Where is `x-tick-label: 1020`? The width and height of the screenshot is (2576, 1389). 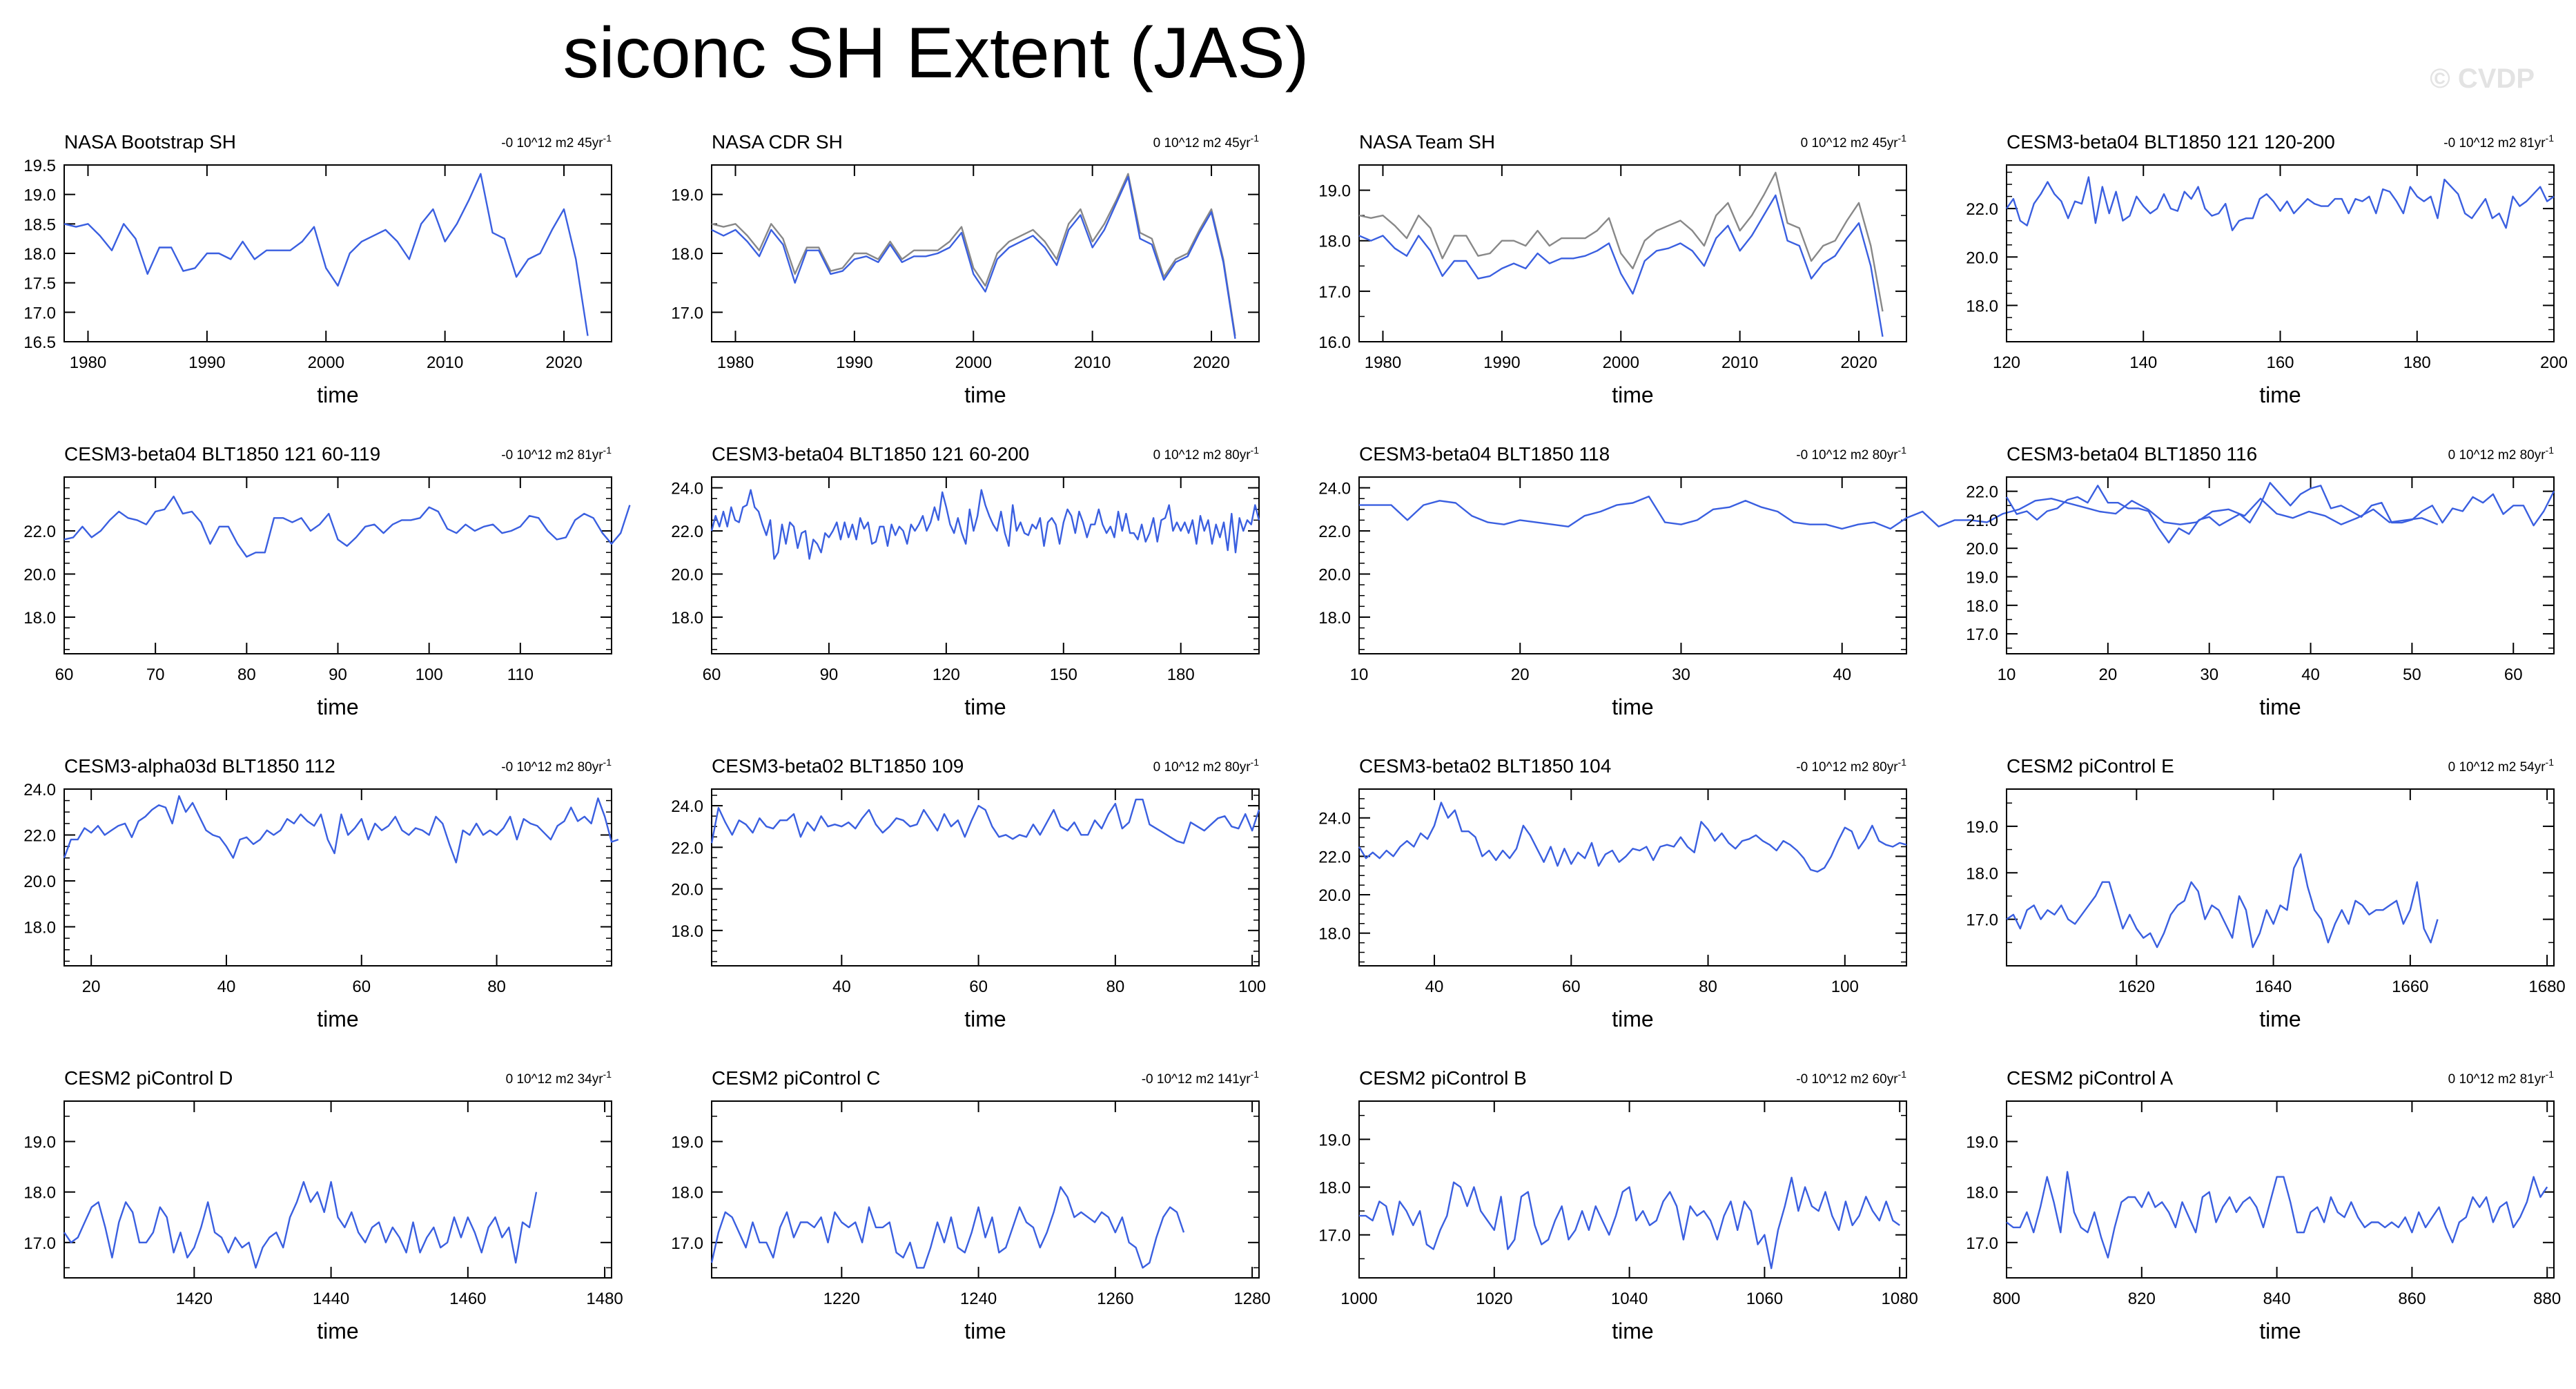 x-tick-label: 1020 is located at coordinates (1494, 1299).